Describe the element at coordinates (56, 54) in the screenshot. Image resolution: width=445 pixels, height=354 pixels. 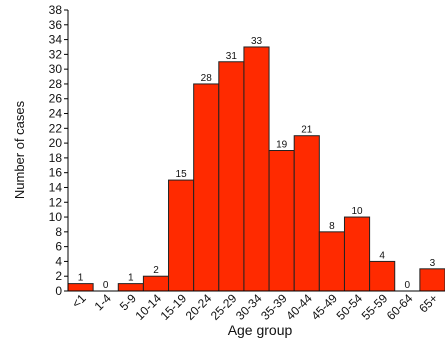
I see `y-tick-label: 32` at that location.